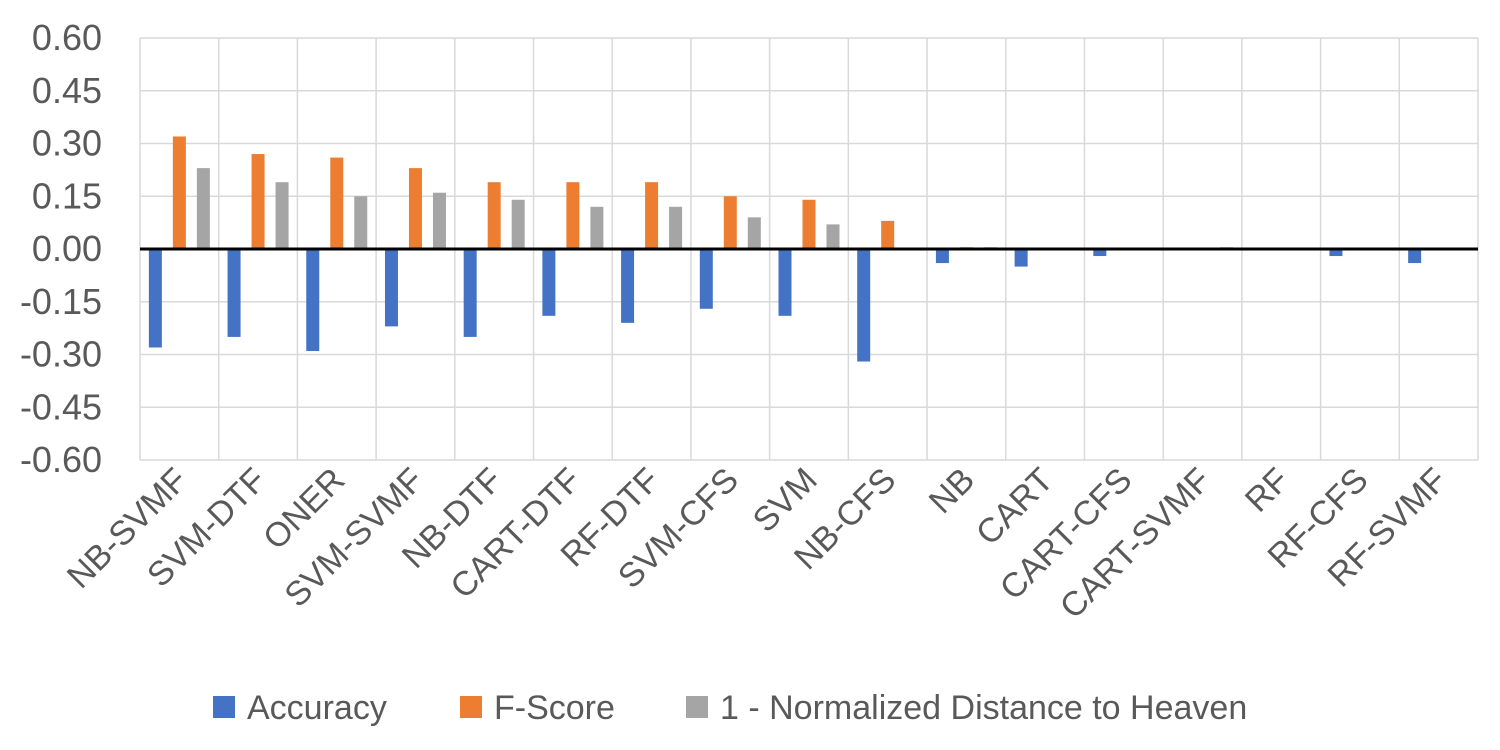 Image resolution: width=1500 pixels, height=750 pixels. I want to click on bar-f-score-svm-cfs, so click(730, 222).